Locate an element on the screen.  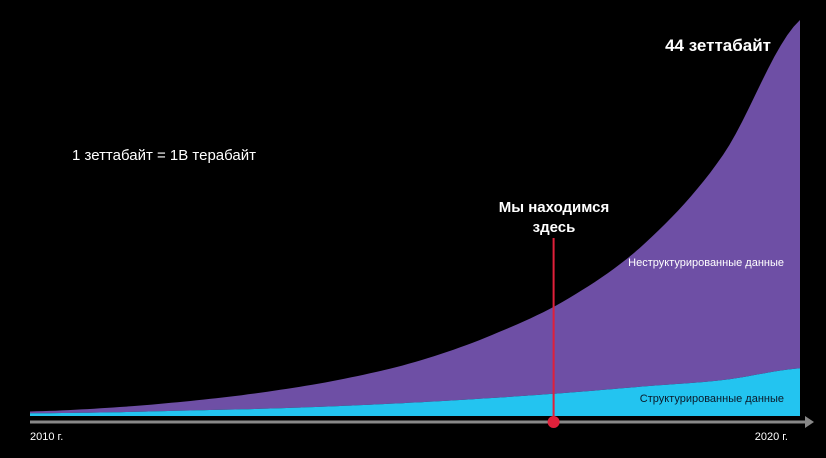
marker-label-line1: Мы находимся is located at coordinates (554, 207).